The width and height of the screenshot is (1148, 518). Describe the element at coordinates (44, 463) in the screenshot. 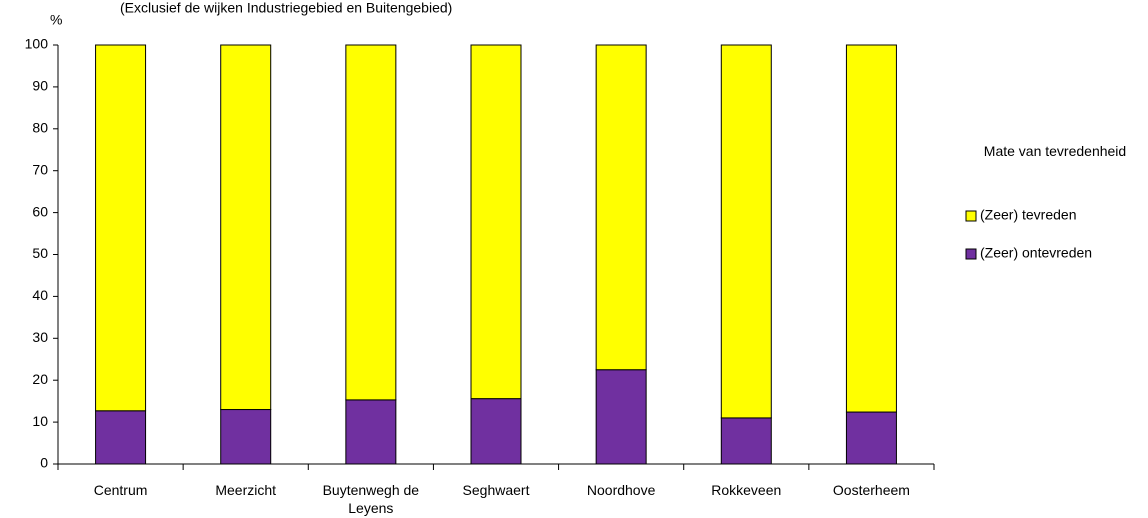

I see `y-tick-label: 0` at that location.